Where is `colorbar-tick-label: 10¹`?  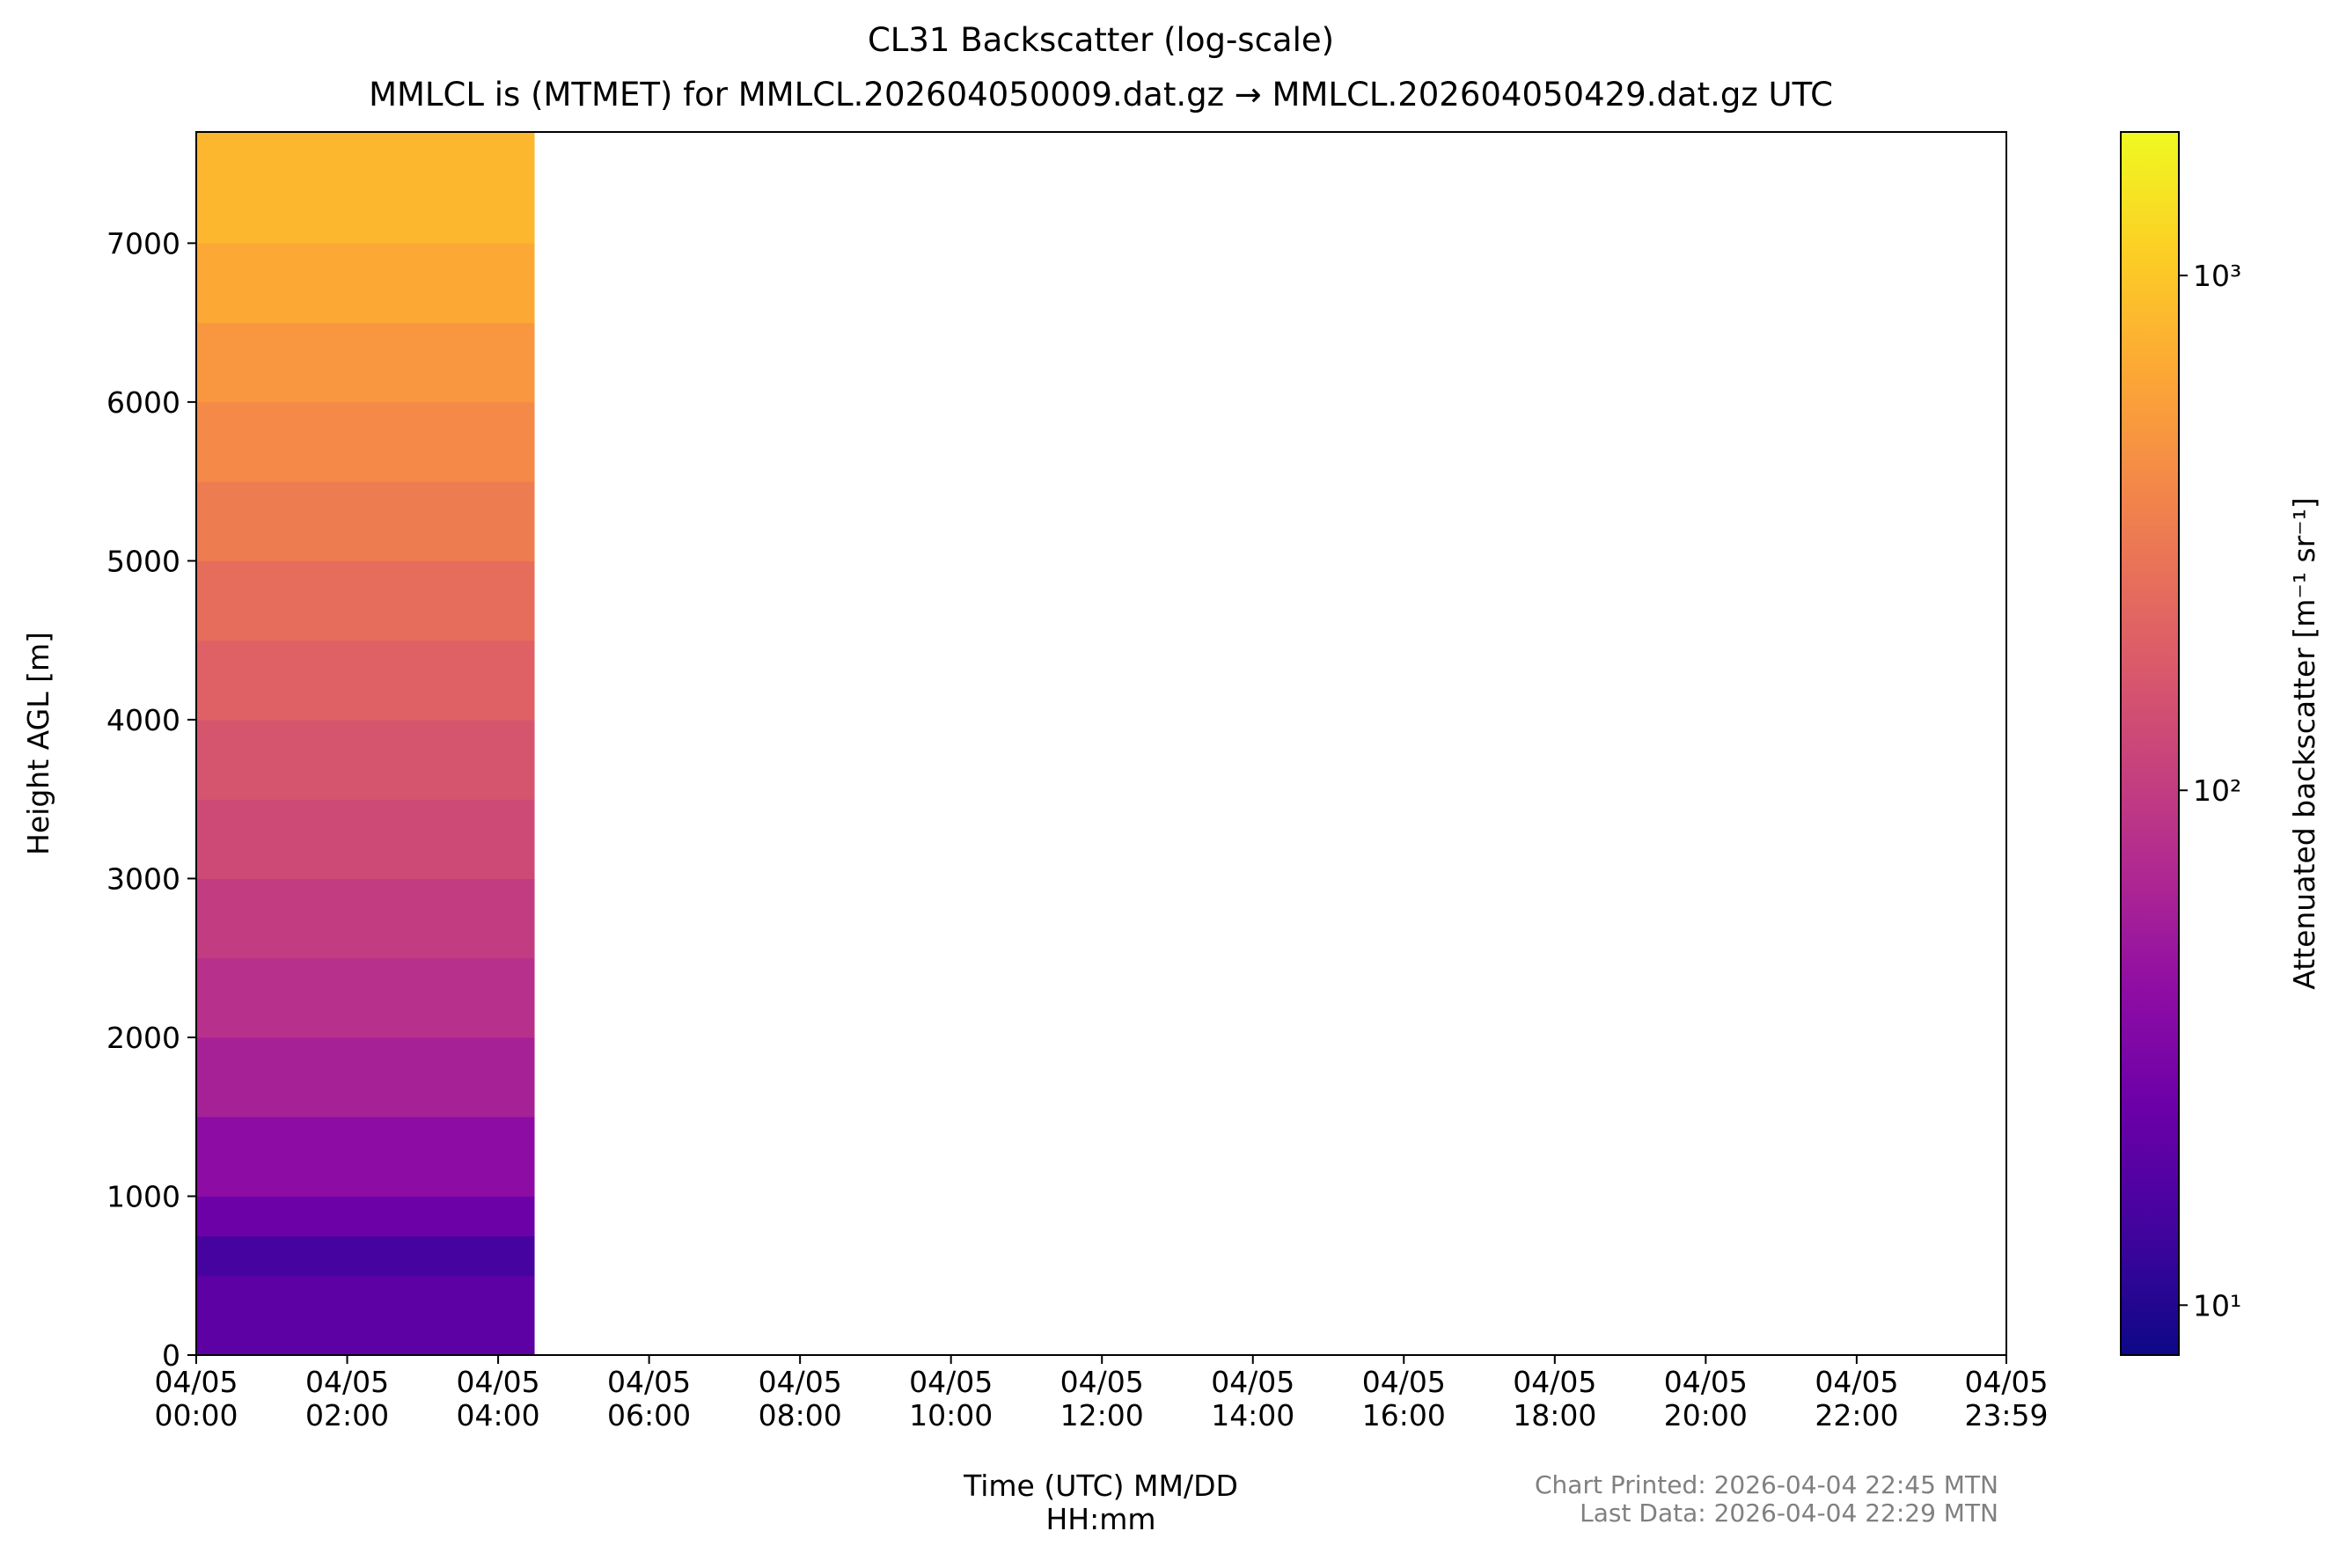 colorbar-tick-label: 10¹ is located at coordinates (2217, 1305).